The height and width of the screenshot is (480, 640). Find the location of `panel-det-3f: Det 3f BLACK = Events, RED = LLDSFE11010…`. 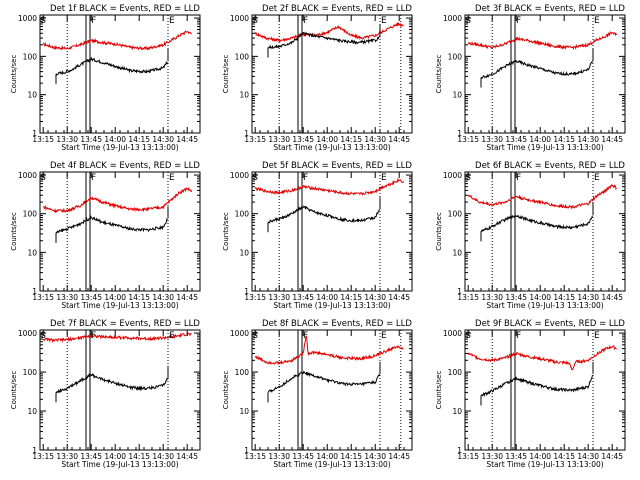

panel-det-3f: Det 3f BLACK = Events, RED = LLDSFE11010… is located at coordinates (530, 78).